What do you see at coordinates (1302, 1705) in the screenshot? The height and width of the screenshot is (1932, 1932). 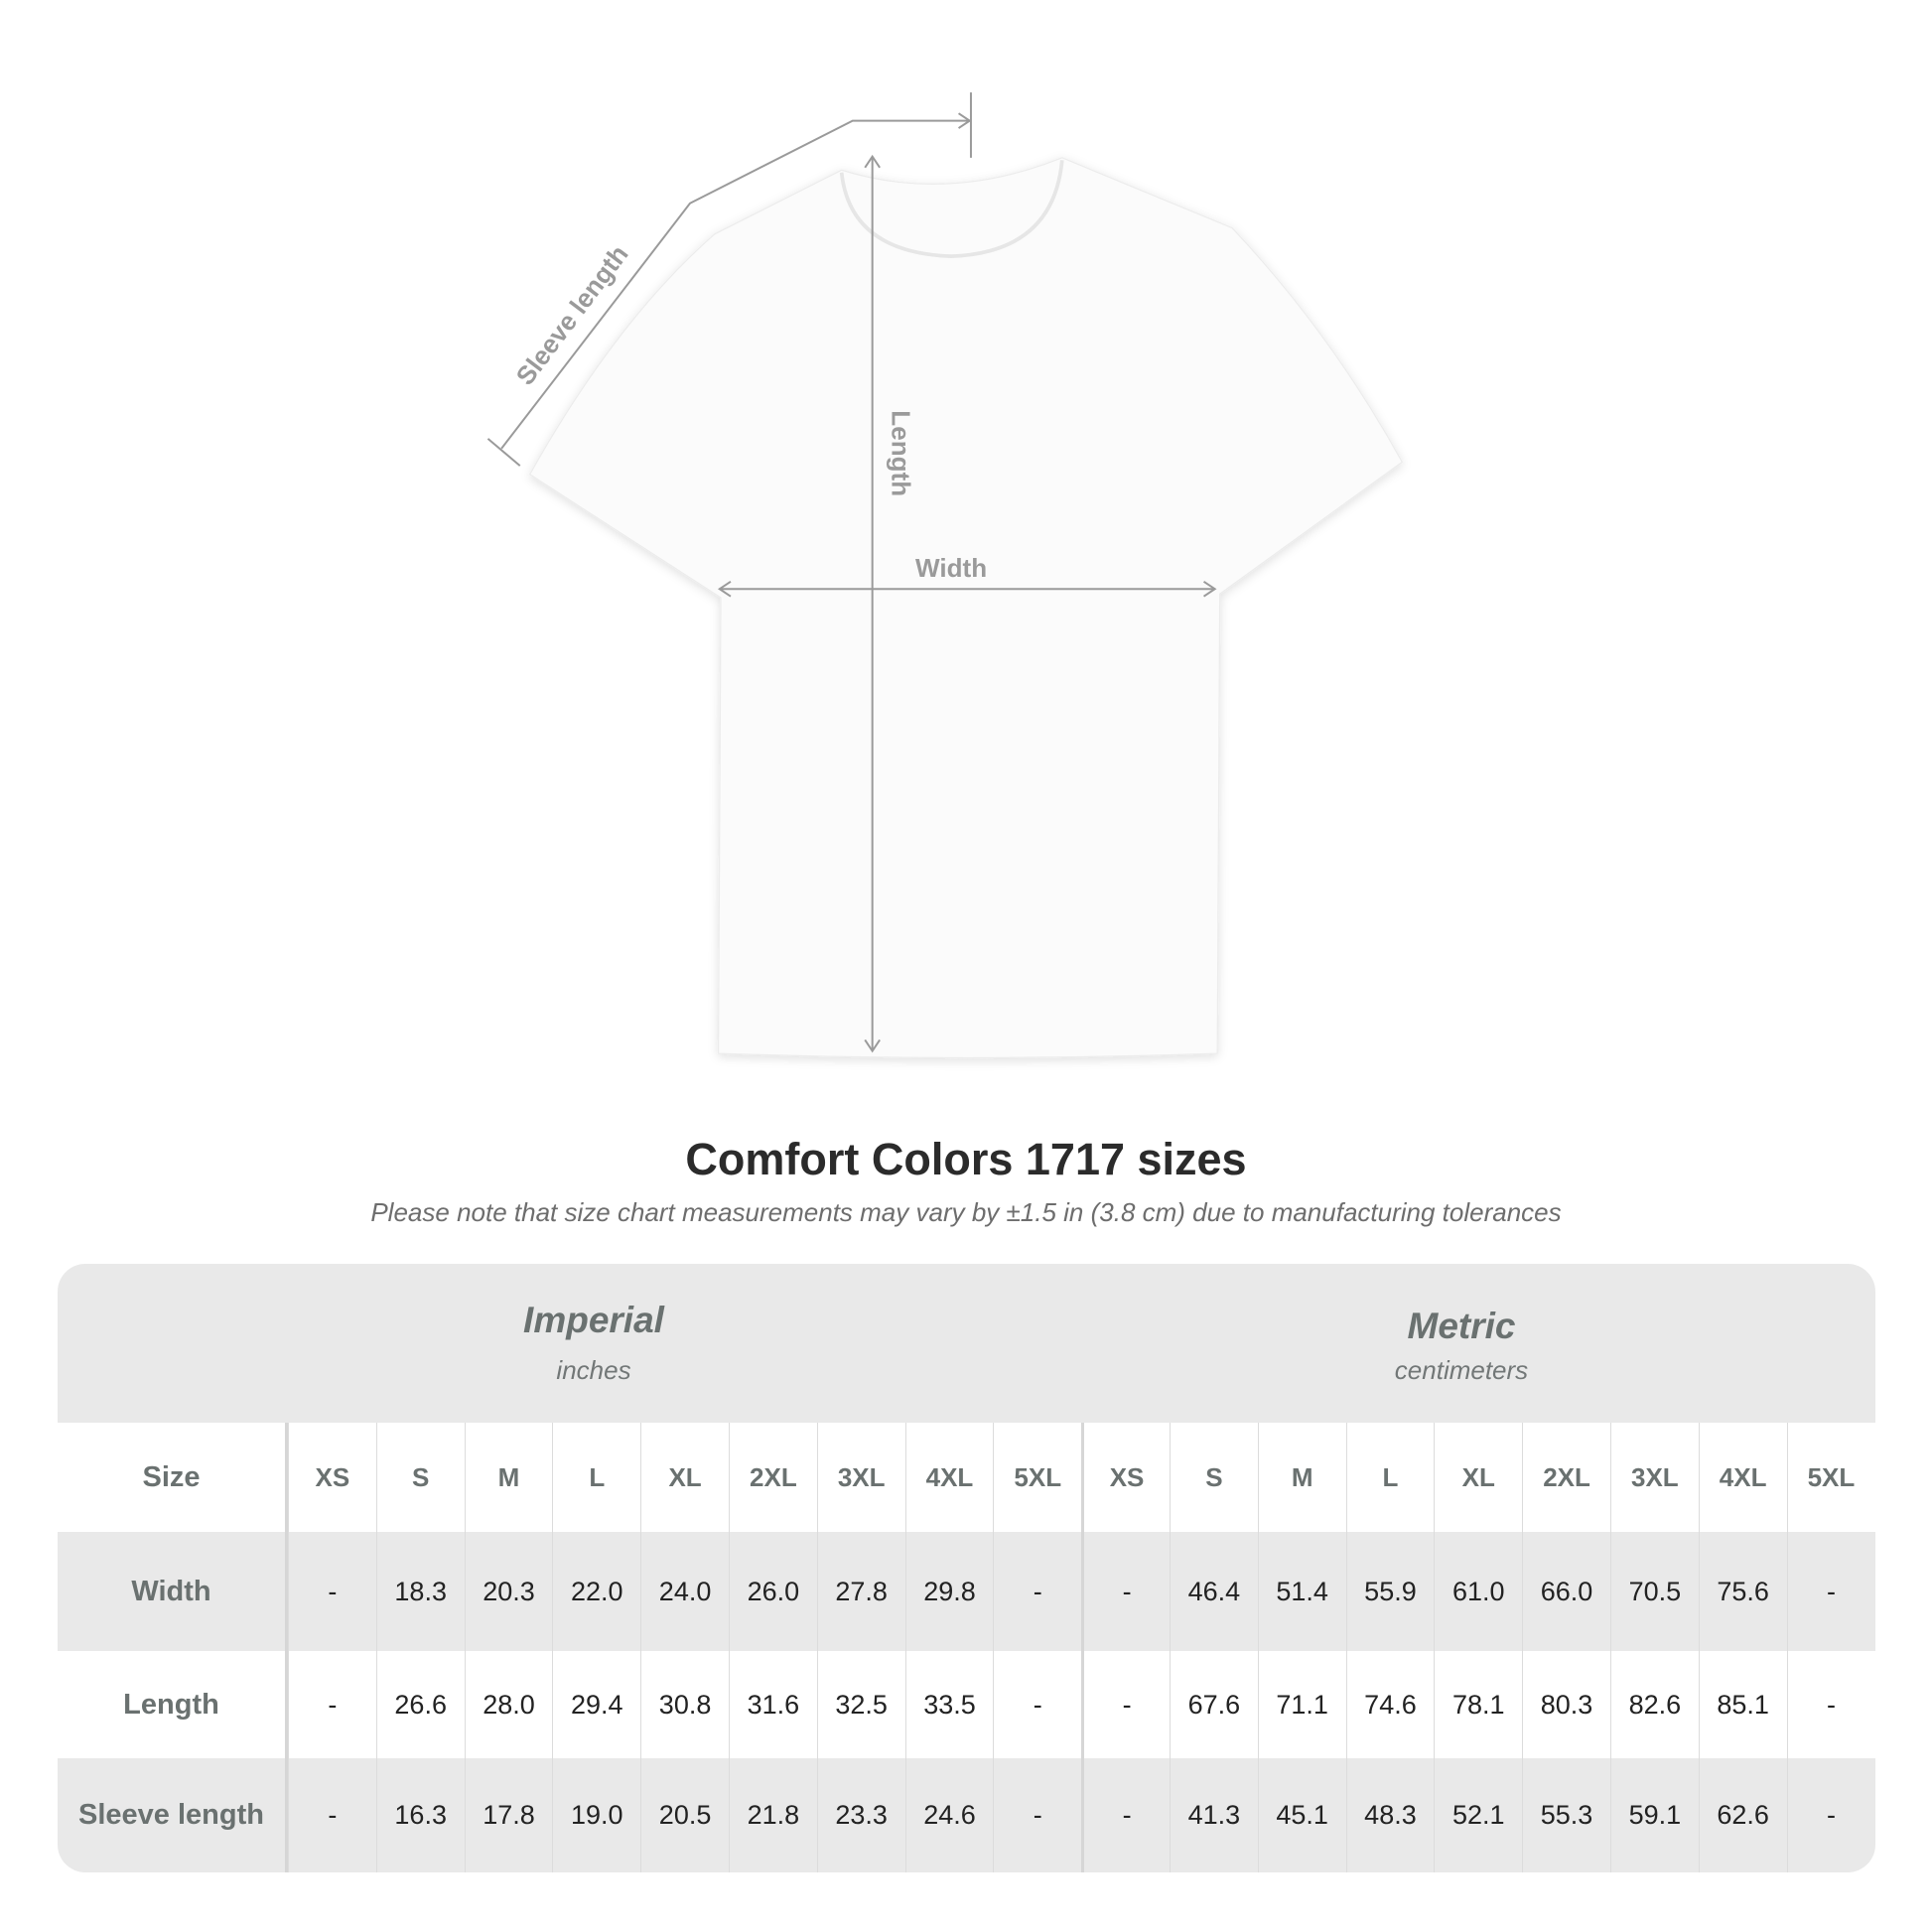 I see `metric-value: 71.1` at bounding box center [1302, 1705].